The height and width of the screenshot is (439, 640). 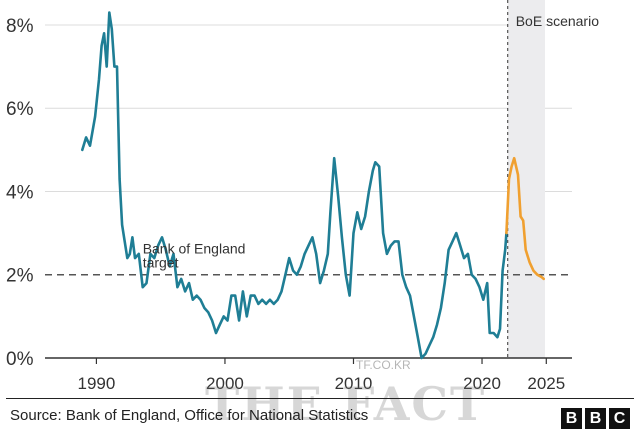 What do you see at coordinates (20, 359) in the screenshot?
I see `y-tick-label: 0%` at bounding box center [20, 359].